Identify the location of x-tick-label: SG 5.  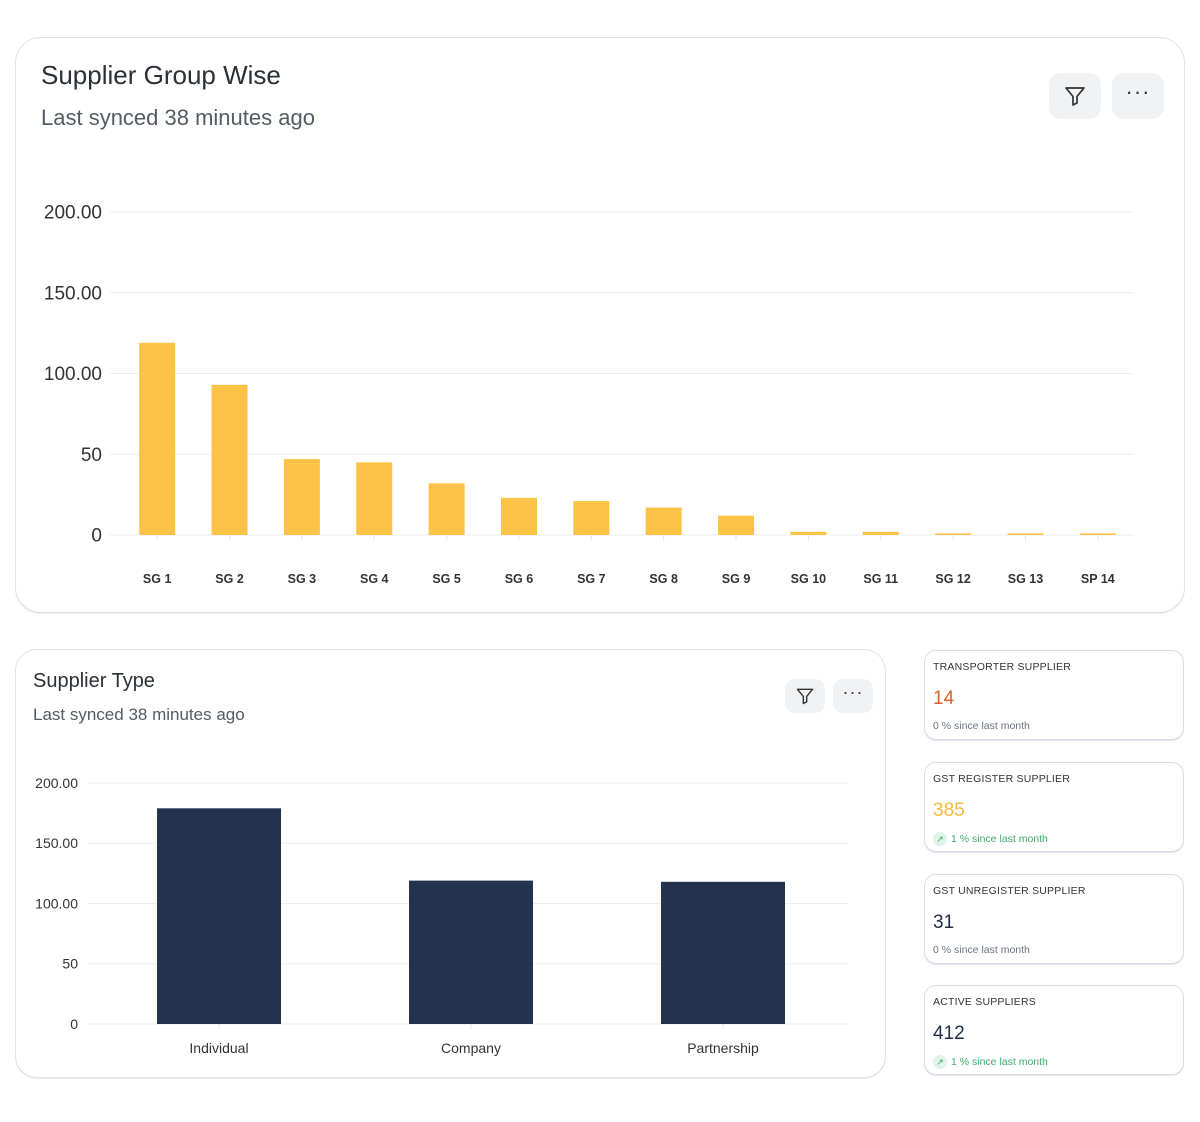
(446, 579).